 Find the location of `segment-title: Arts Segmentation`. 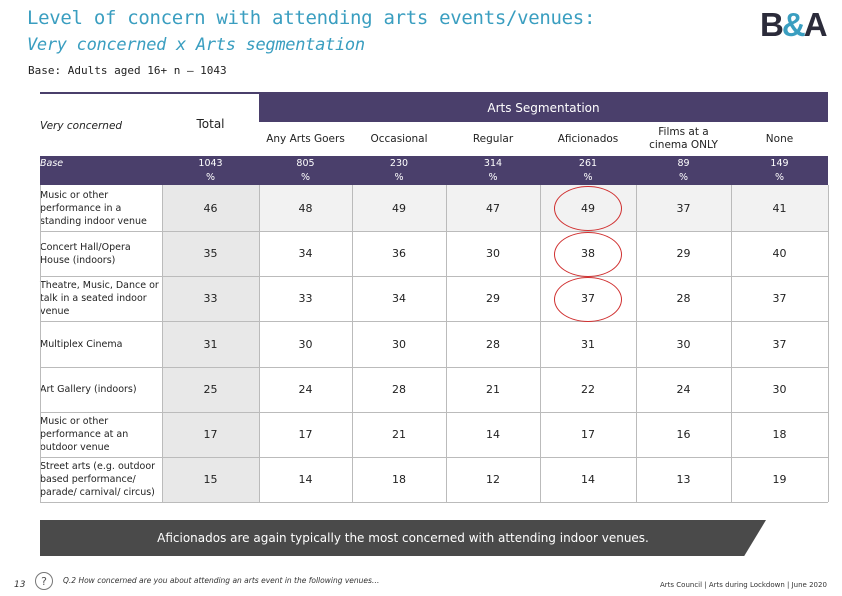

segment-title: Arts Segmentation is located at coordinates (543, 108).